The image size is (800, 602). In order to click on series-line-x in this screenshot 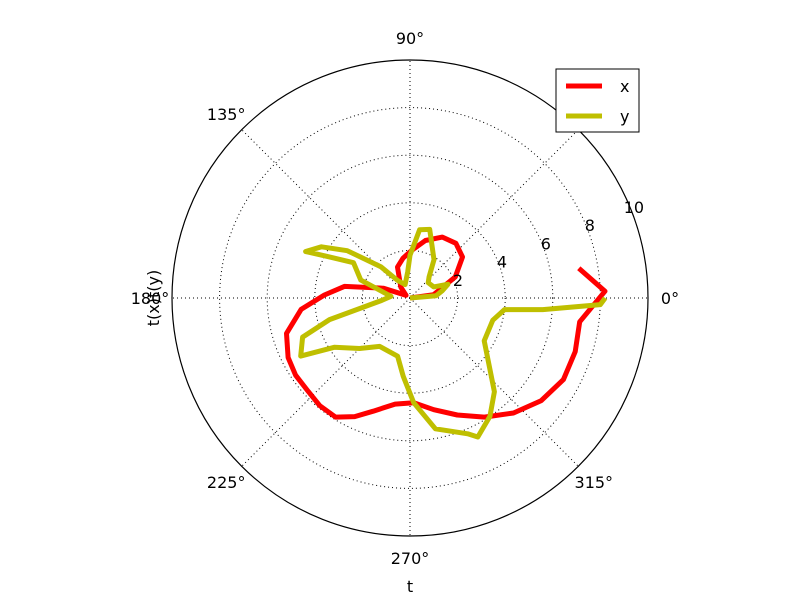, I will do `click(446, 327)`.